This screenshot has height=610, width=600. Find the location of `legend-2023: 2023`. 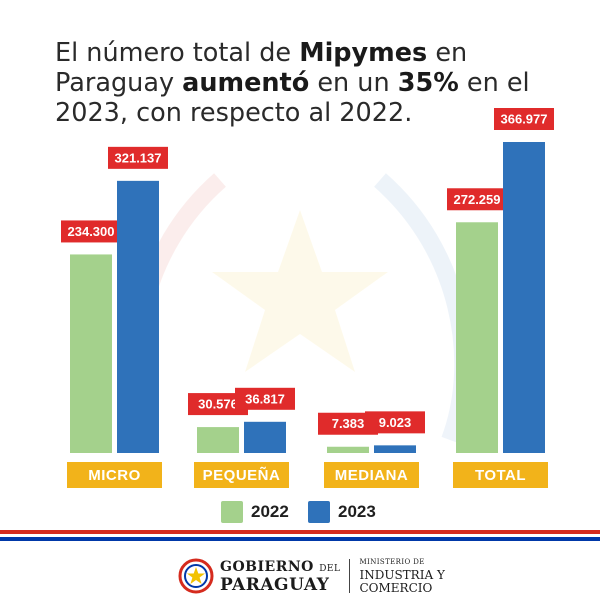

legend-2023: 2023 is located at coordinates (342, 512).